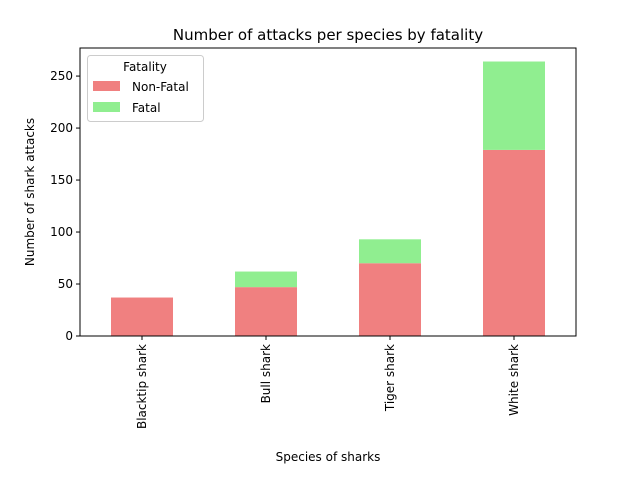  I want to click on x-tick-label: Tiger shark, so click(390, 378).